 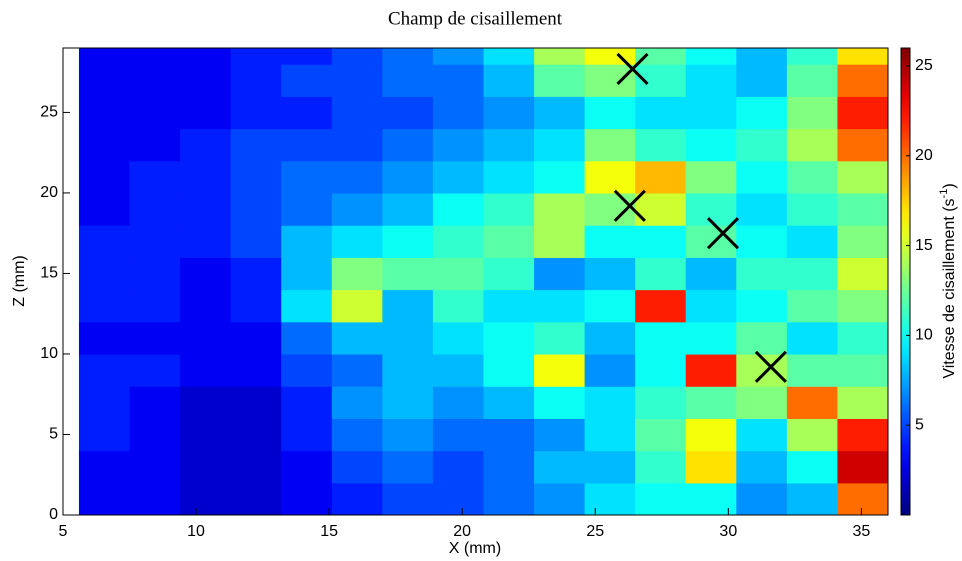 I want to click on colorbar-tick-label: 15, so click(x=924, y=245).